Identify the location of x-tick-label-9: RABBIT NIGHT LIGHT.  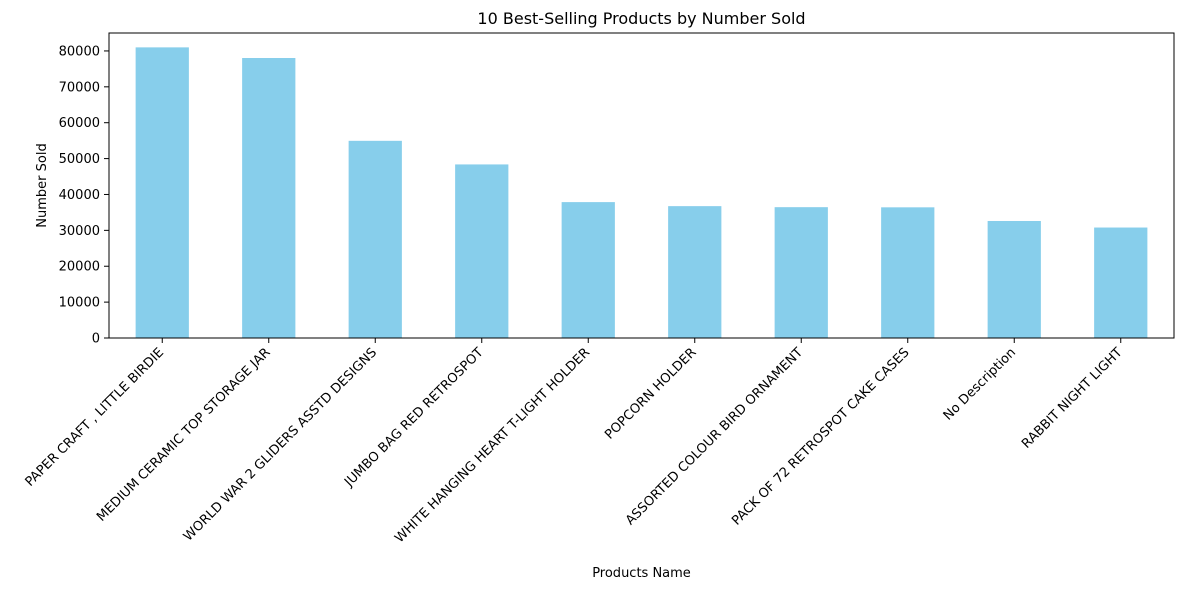
(1072, 398).